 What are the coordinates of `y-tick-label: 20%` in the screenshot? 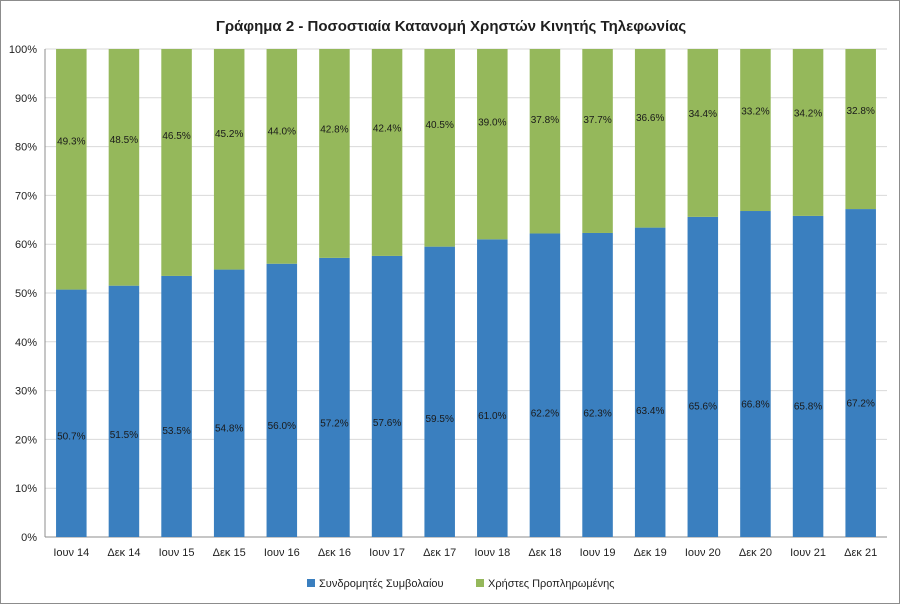 It's located at (26, 440).